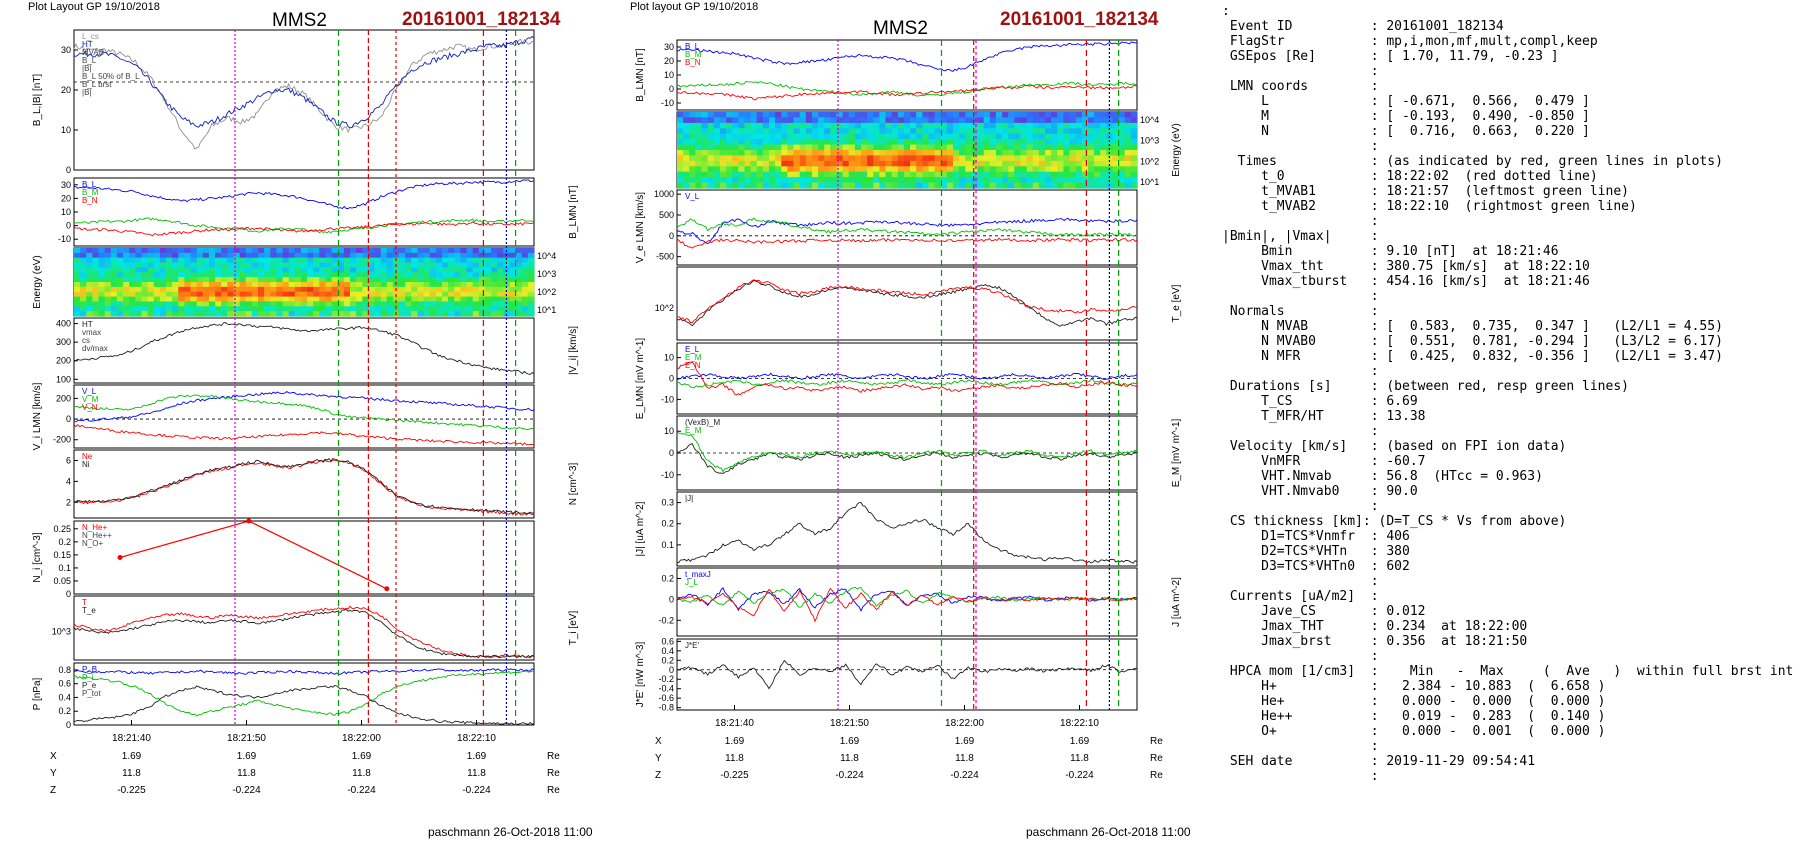 Image resolution: width=1804 pixels, height=841 pixels. Describe the element at coordinates (666, 689) in the screenshot. I see `right-ytick-label: -0.4` at that location.